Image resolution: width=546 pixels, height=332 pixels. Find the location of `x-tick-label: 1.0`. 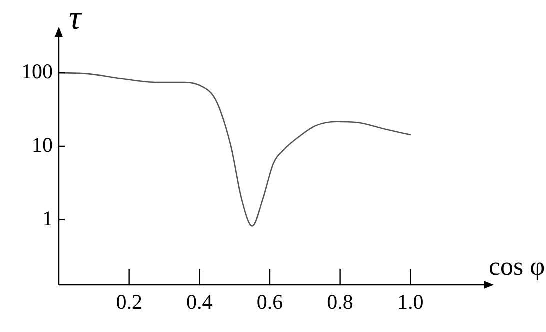

x-tick-label: 1.0 is located at coordinates (411, 302).